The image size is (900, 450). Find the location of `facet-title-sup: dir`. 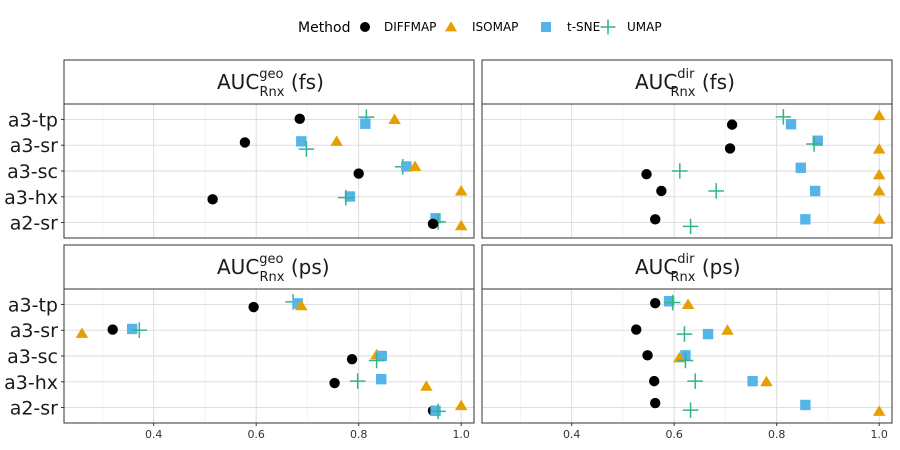

facet-title-sup: dir is located at coordinates (686, 74).